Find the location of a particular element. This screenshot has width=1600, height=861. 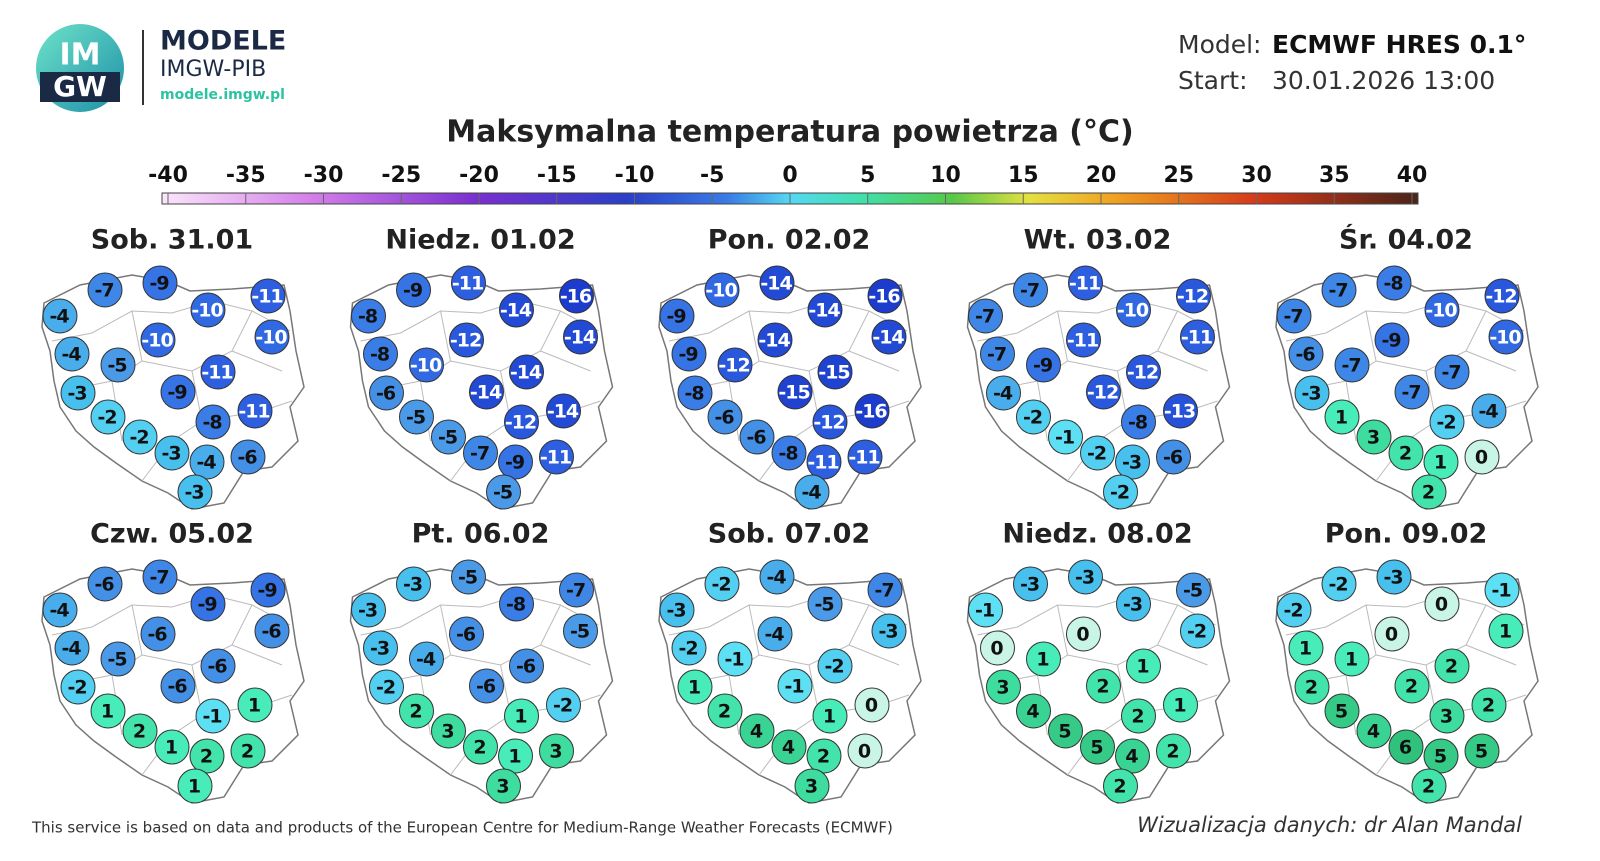

scale-tick-label: 40 is located at coordinates (1412, 175).